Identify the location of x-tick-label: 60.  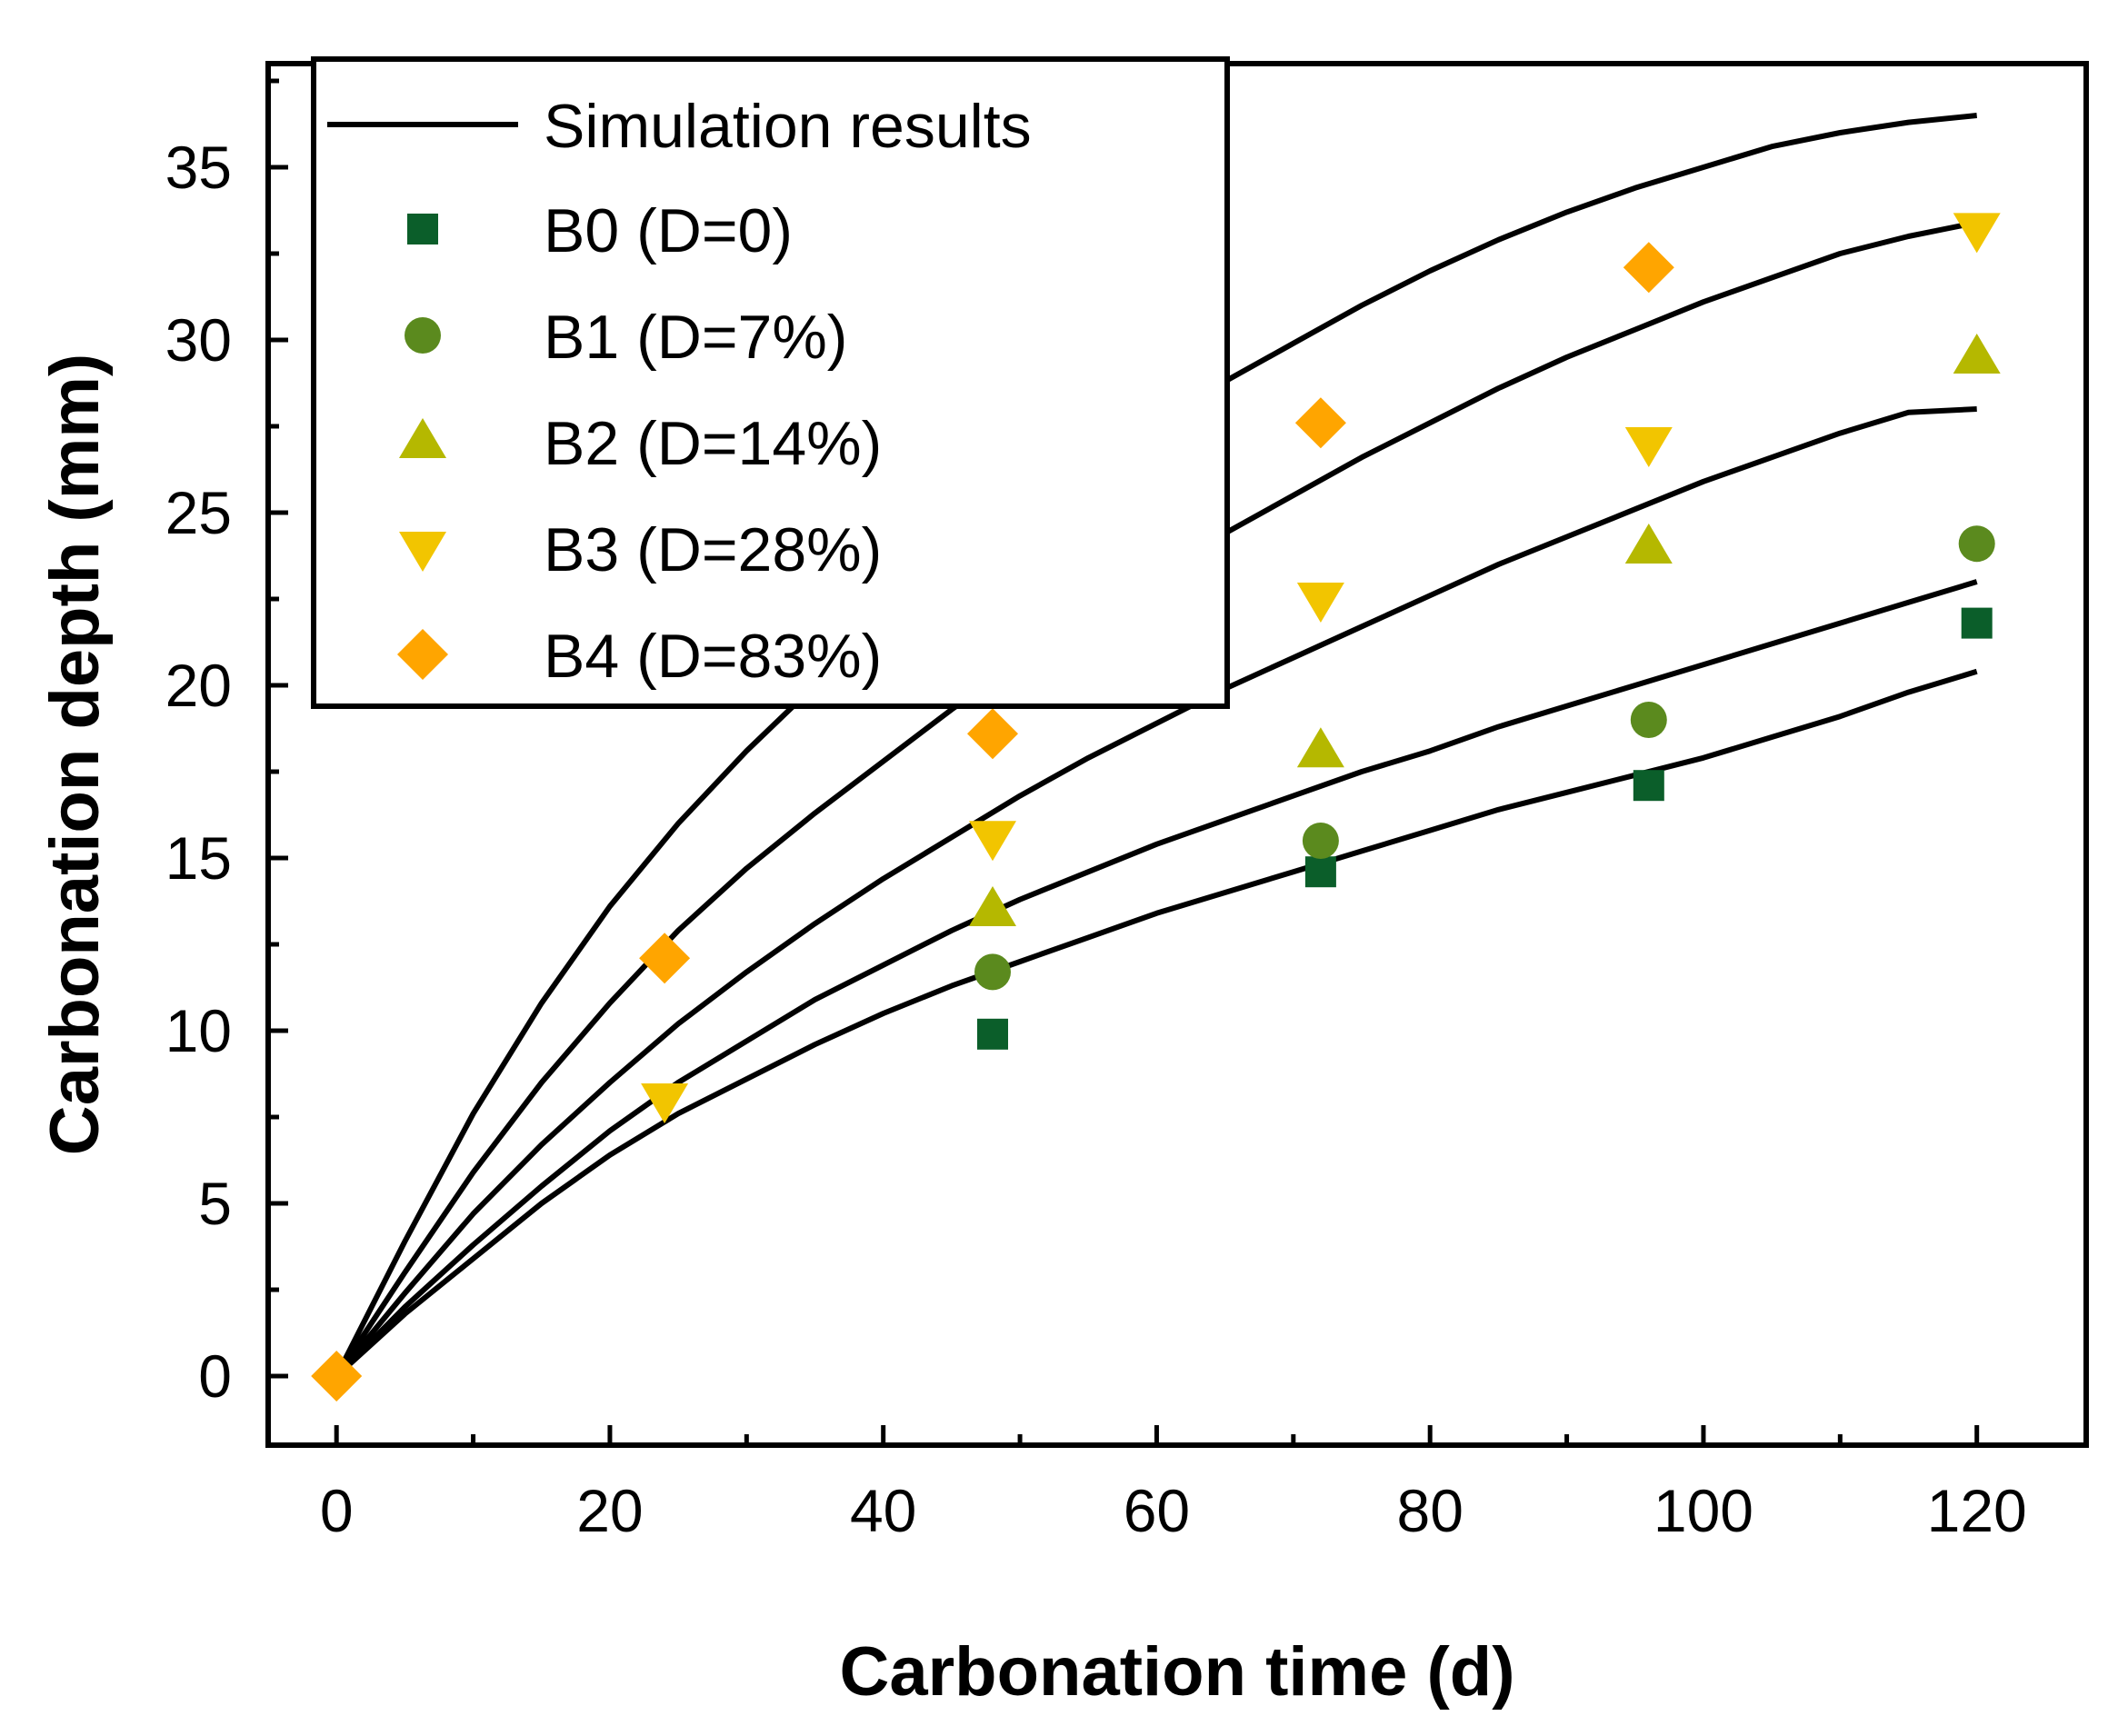
(1157, 1511).